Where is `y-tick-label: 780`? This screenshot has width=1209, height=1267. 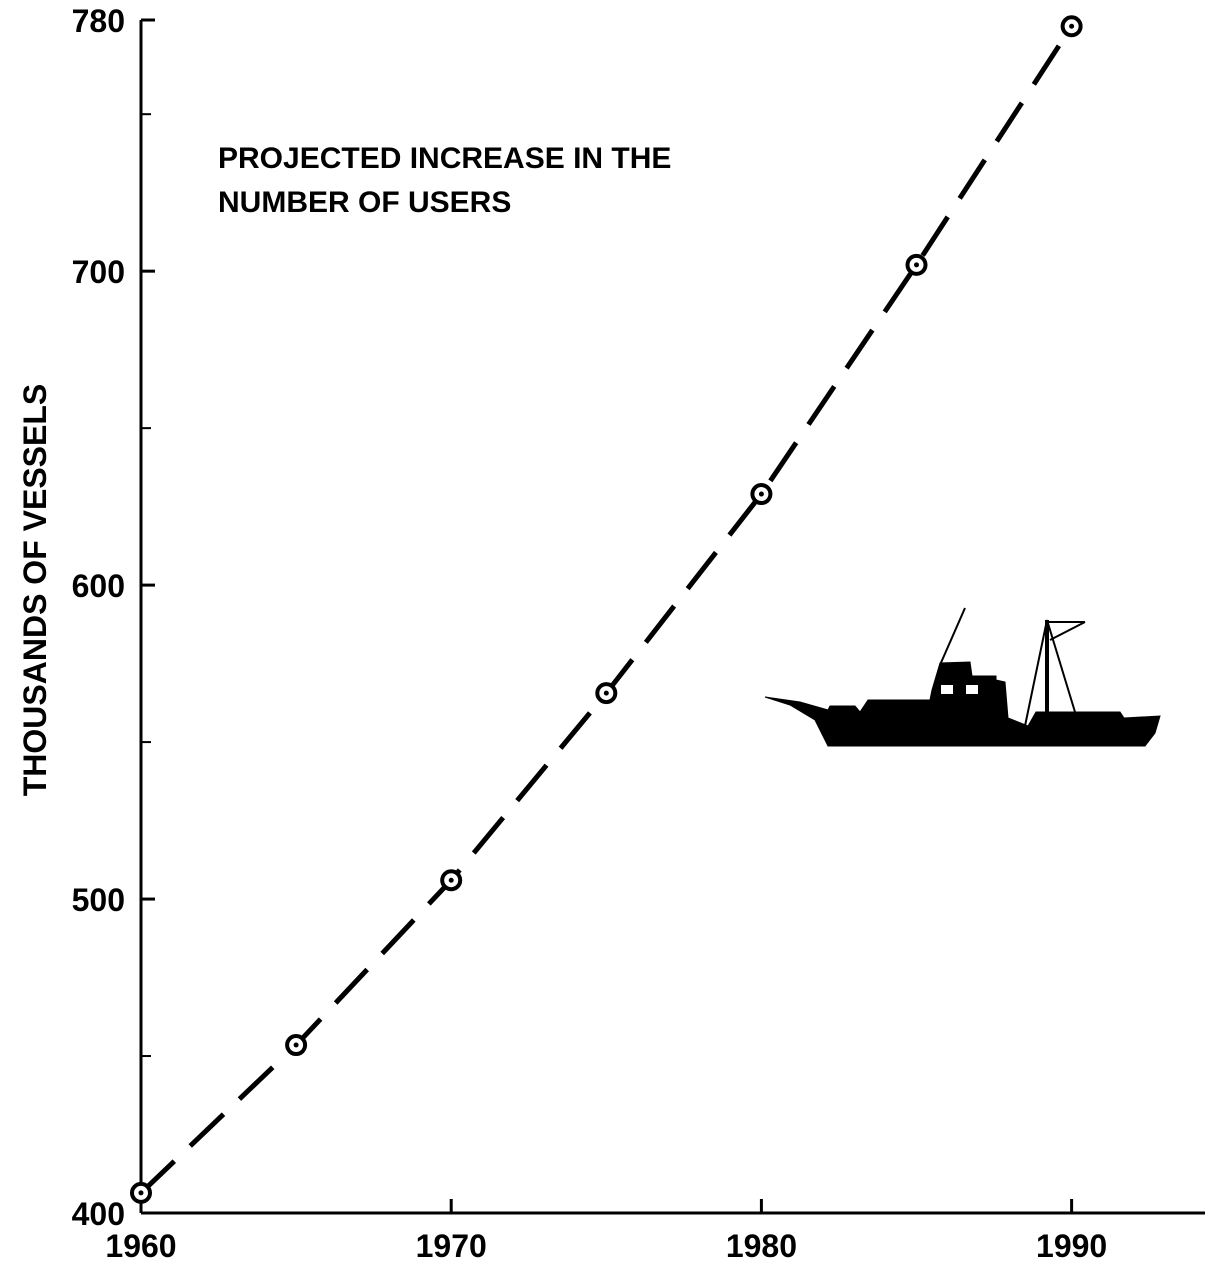 y-tick-label: 780 is located at coordinates (98, 21).